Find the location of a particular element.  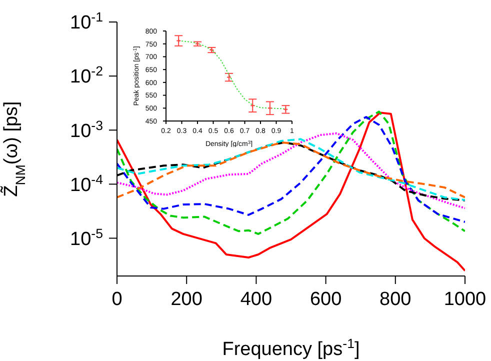

x-tick-label: 0 is located at coordinates (117, 299).